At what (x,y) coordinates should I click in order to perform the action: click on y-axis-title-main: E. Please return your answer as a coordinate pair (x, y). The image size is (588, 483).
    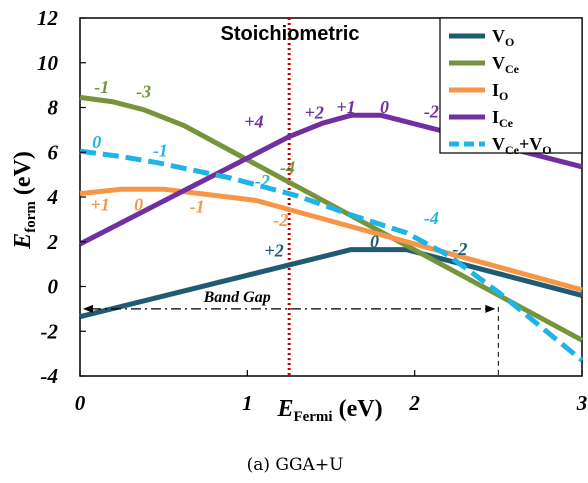
    Looking at the image, I should click on (23, 241).